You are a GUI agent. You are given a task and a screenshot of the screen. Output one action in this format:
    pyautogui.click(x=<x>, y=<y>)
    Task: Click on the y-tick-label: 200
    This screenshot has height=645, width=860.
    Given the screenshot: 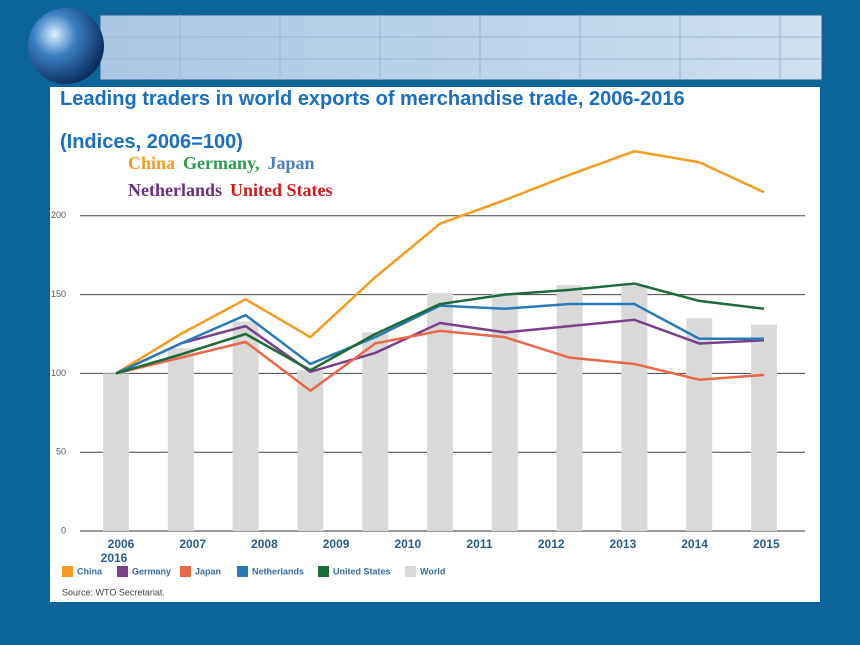 What is the action you would take?
    pyautogui.click(x=58, y=215)
    